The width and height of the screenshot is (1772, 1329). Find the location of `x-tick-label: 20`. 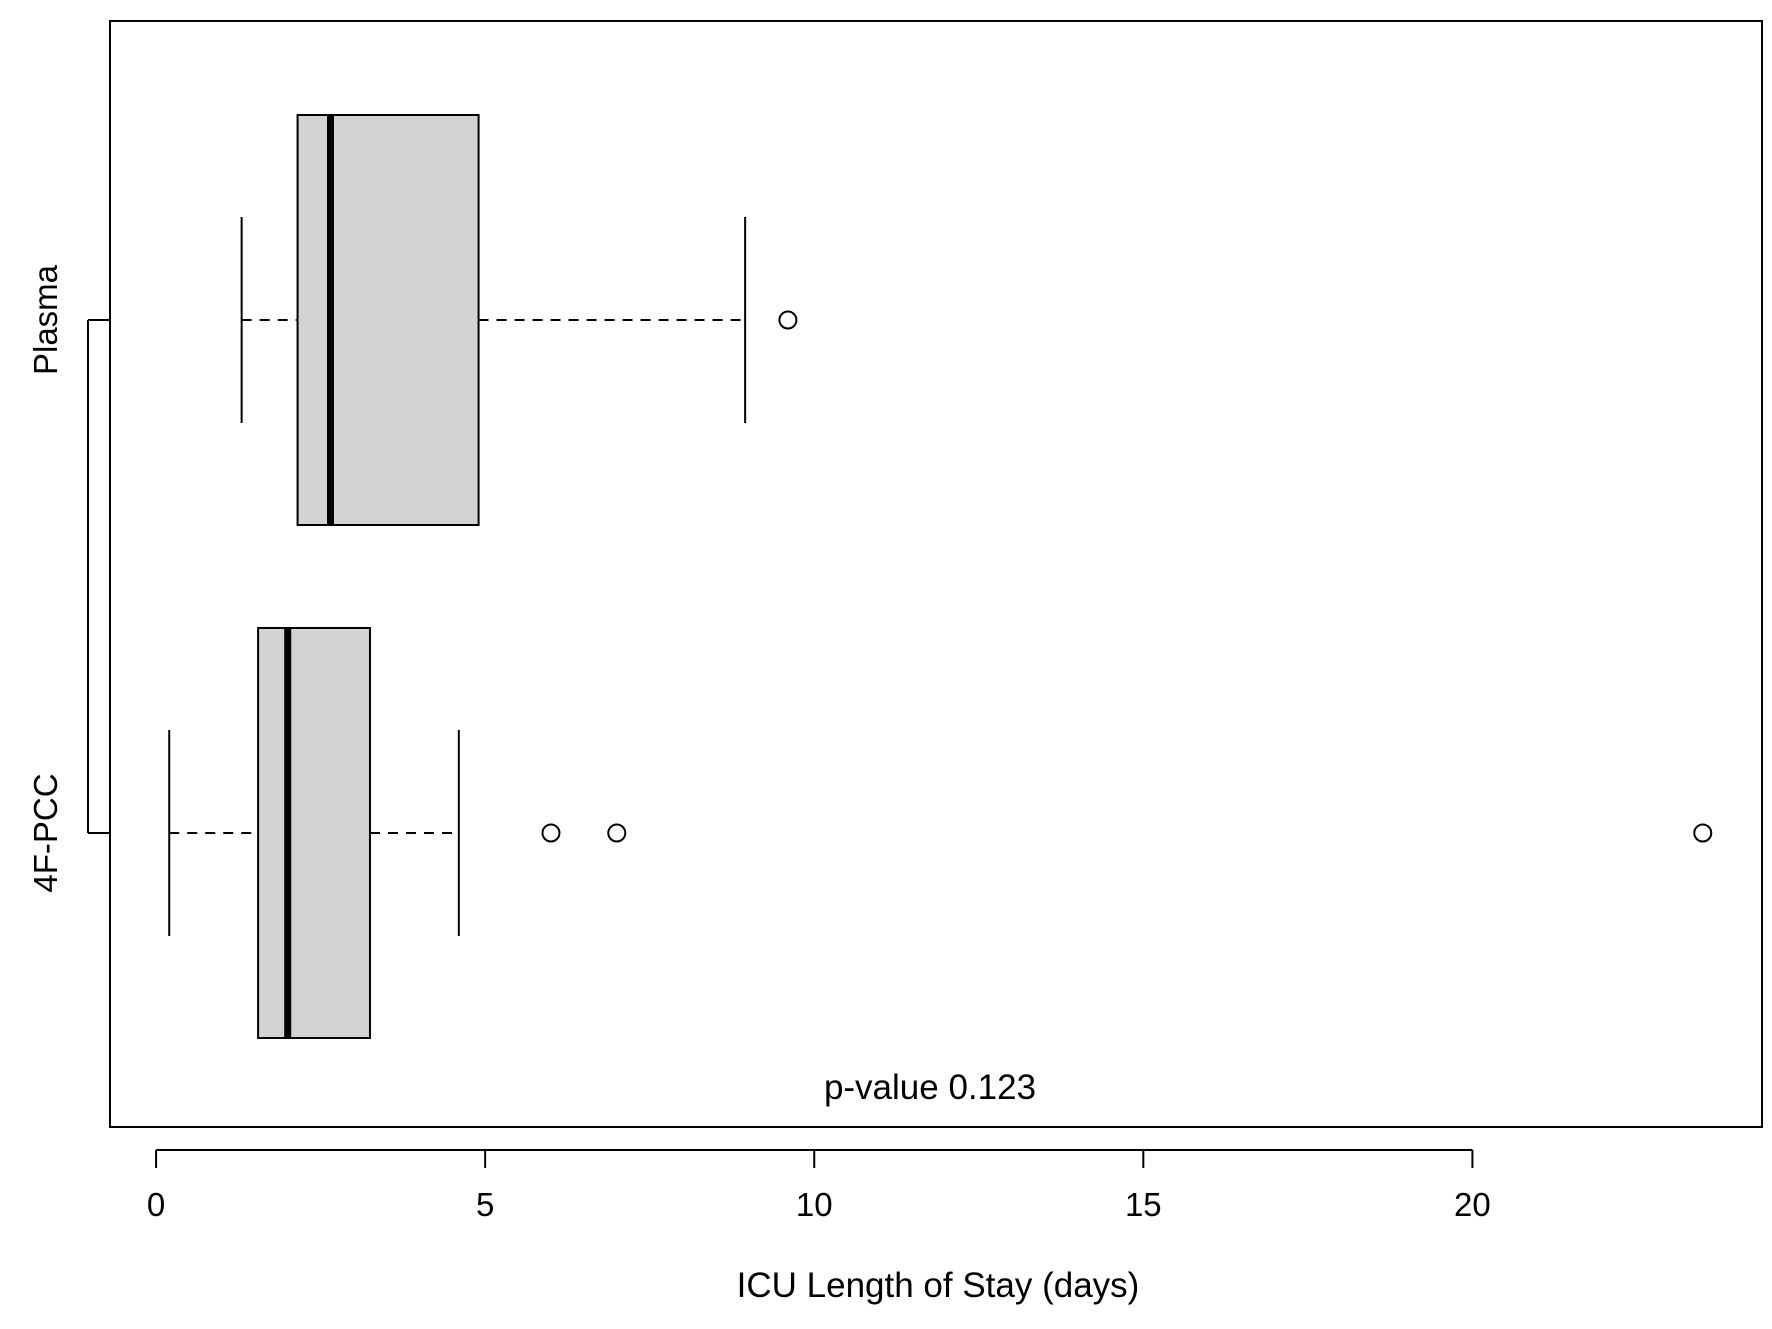

x-tick-label: 20 is located at coordinates (1472, 1204).